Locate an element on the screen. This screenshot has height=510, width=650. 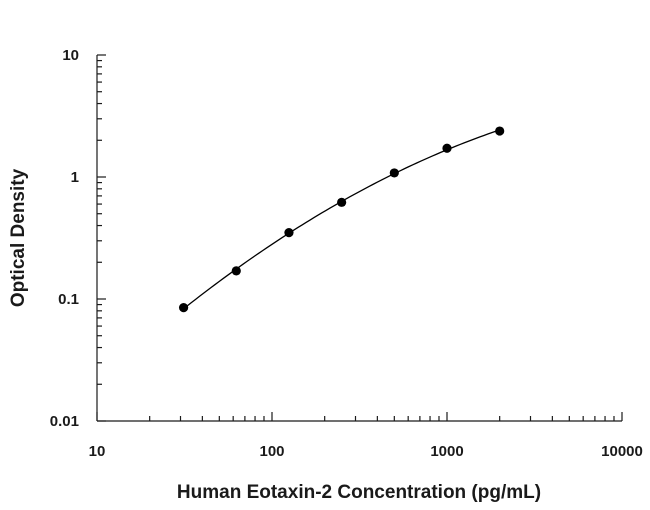
x-tick-label: 100 is located at coordinates (271, 451).